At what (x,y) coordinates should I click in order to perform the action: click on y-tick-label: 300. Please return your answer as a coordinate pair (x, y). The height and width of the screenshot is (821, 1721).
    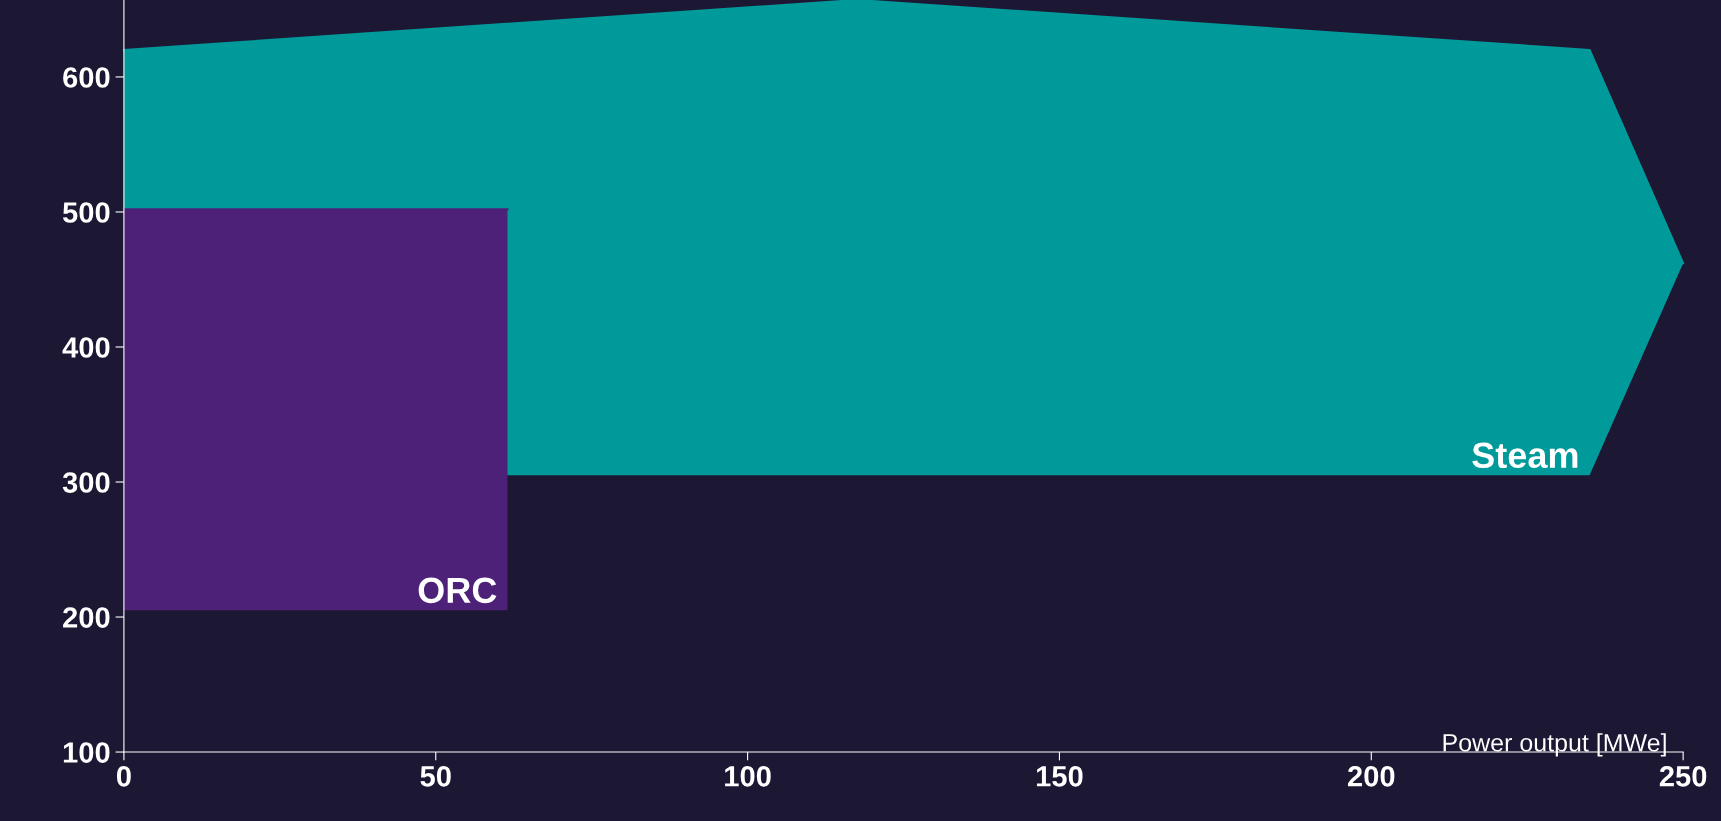
    Looking at the image, I should click on (86, 482).